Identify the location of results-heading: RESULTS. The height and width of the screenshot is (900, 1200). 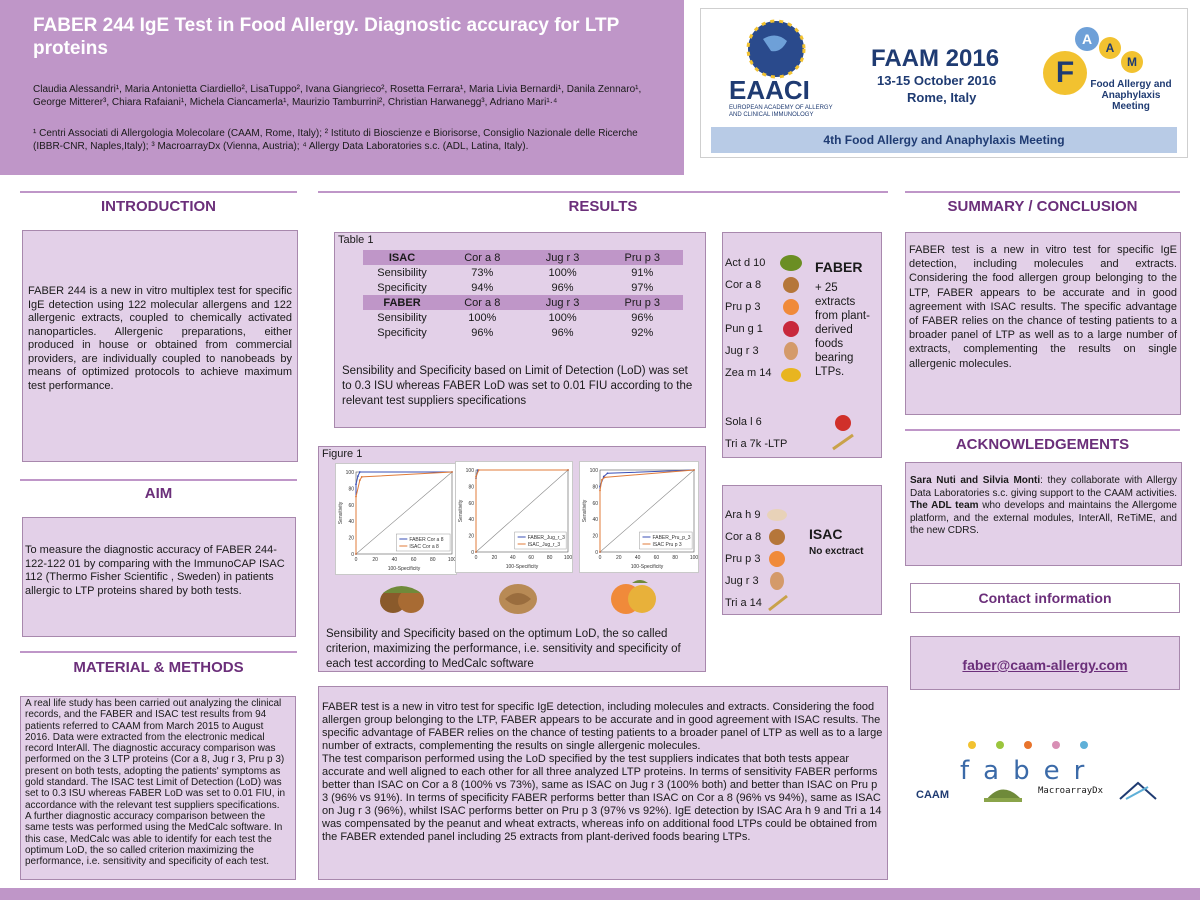
(603, 206).